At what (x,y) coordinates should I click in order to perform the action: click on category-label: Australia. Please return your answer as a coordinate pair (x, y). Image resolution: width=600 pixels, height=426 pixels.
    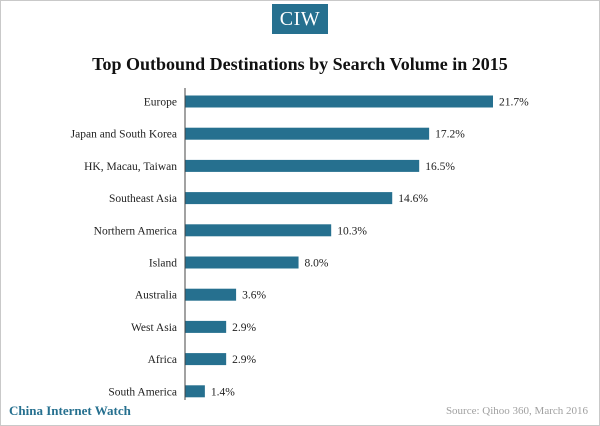
    Looking at the image, I should click on (156, 296).